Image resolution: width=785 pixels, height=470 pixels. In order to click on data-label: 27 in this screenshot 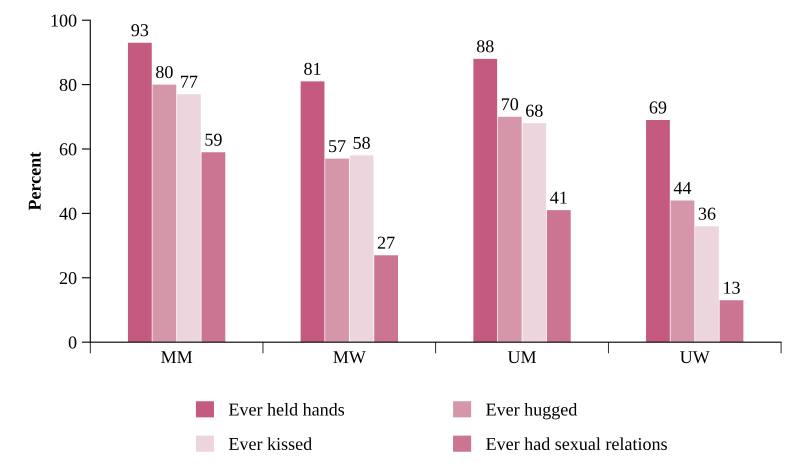, I will do `click(386, 242)`.